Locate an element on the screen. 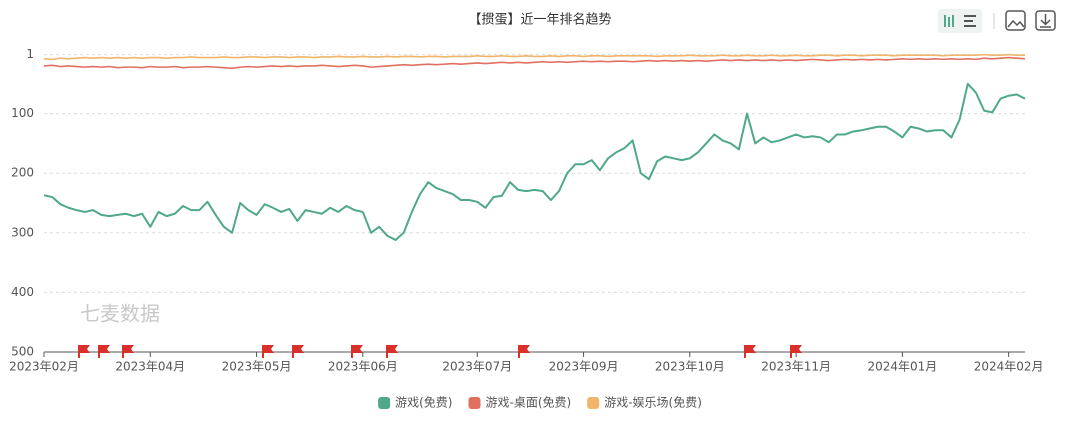 Image resolution: width=1080 pixels, height=431 pixels. x-tick-label: 2023年04月 is located at coordinates (150, 367).